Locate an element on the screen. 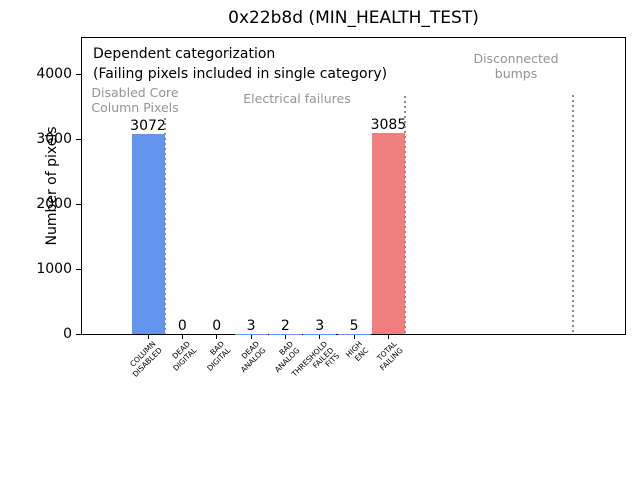 This screenshot has height=480, width=640. y-tick-label: 0 is located at coordinates (67, 334).